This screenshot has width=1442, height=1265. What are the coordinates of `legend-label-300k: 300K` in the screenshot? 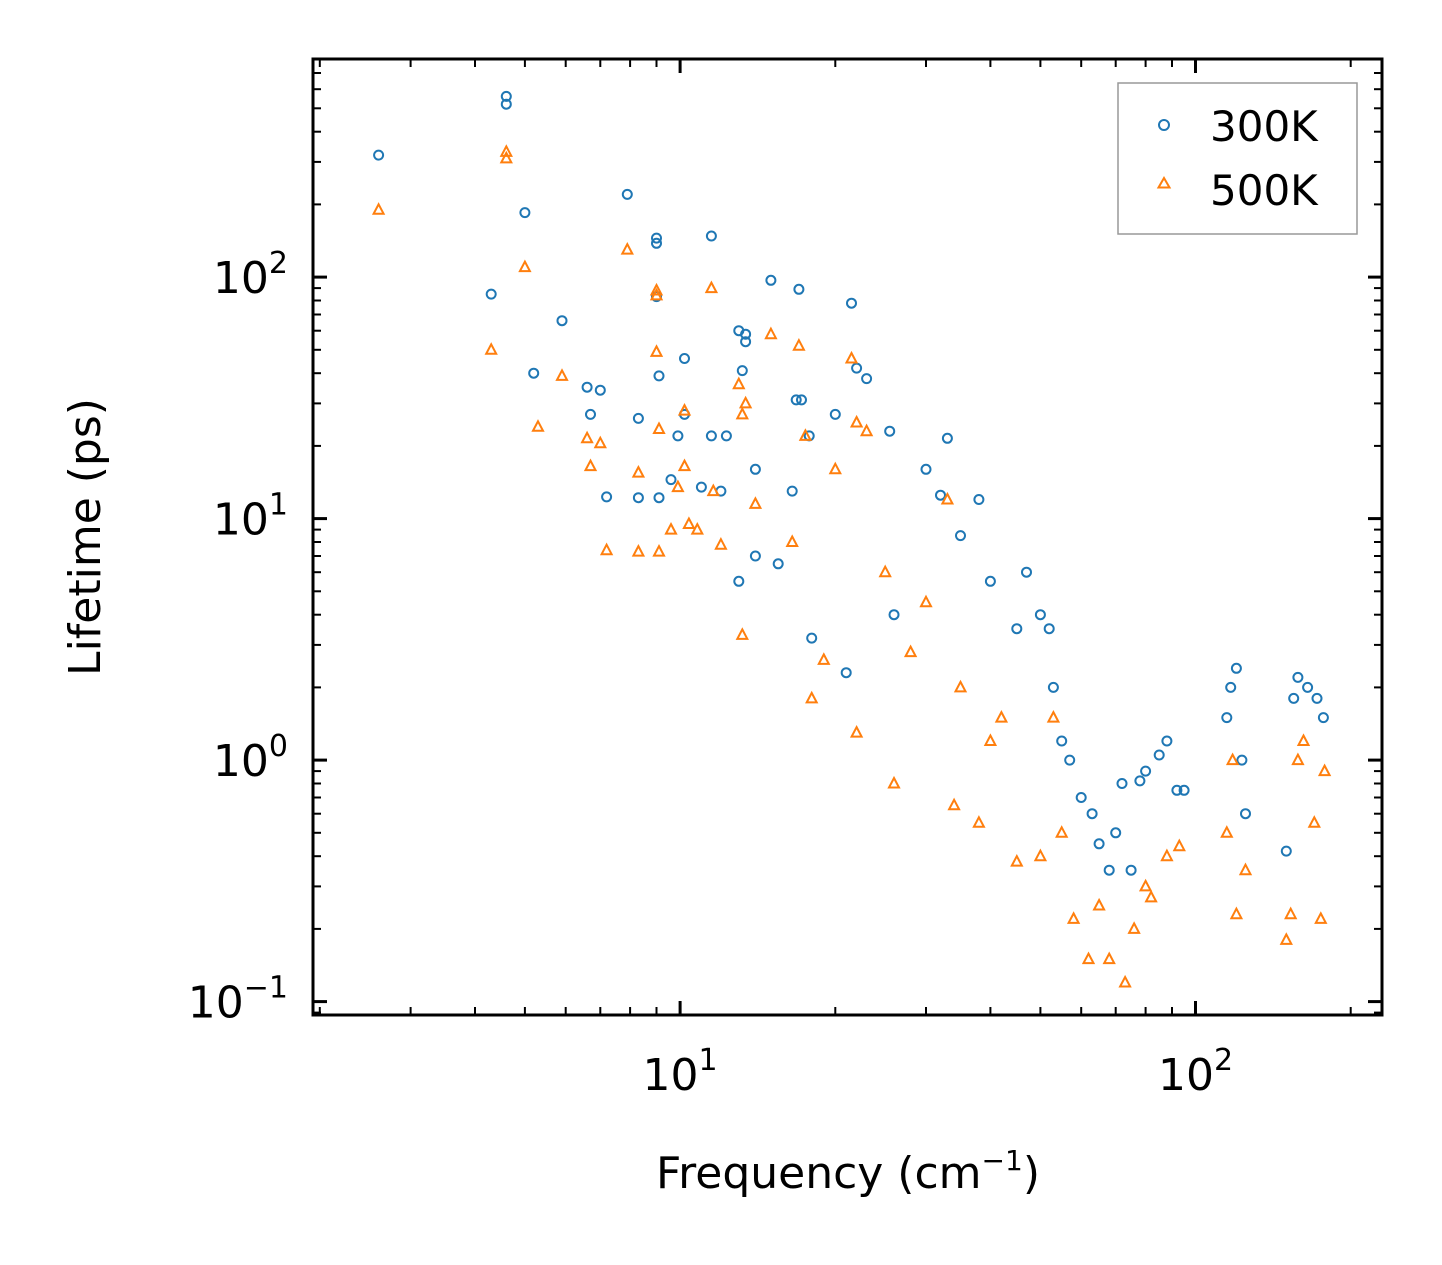 It's located at (1264, 126).